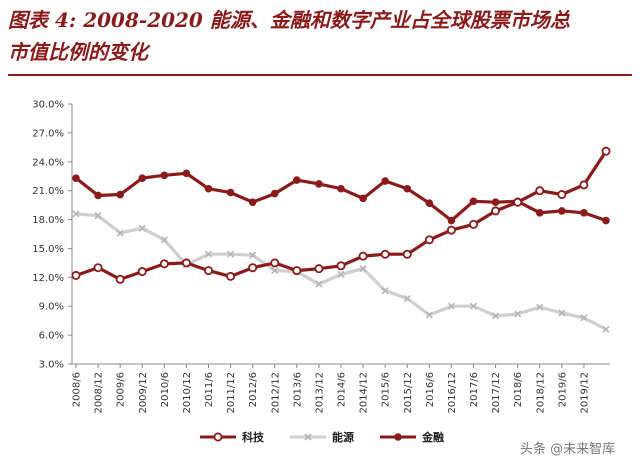 The width and height of the screenshot is (640, 472). I want to click on legend-marker-金融, so click(398, 437).